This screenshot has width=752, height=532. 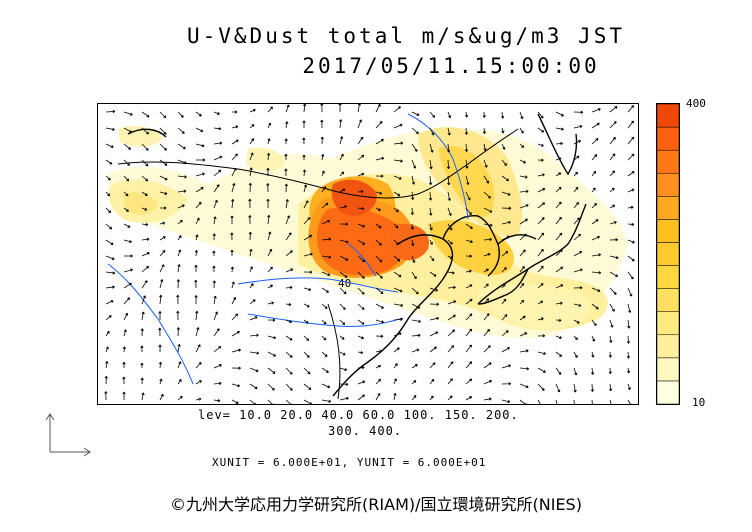 What do you see at coordinates (376, 504) in the screenshot?
I see `copyright-credit: ©九州大学応用力学研究所(RIAM)/国立環境研究所(NIES)` at bounding box center [376, 504].